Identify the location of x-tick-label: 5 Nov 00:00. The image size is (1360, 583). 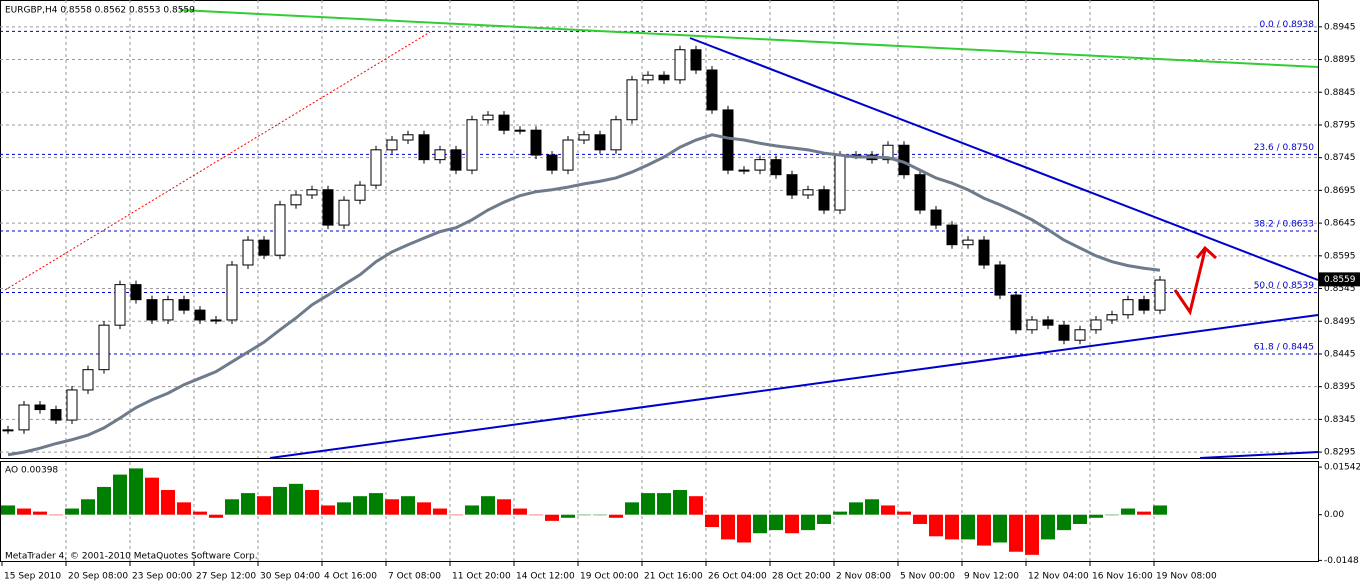
(927, 577).